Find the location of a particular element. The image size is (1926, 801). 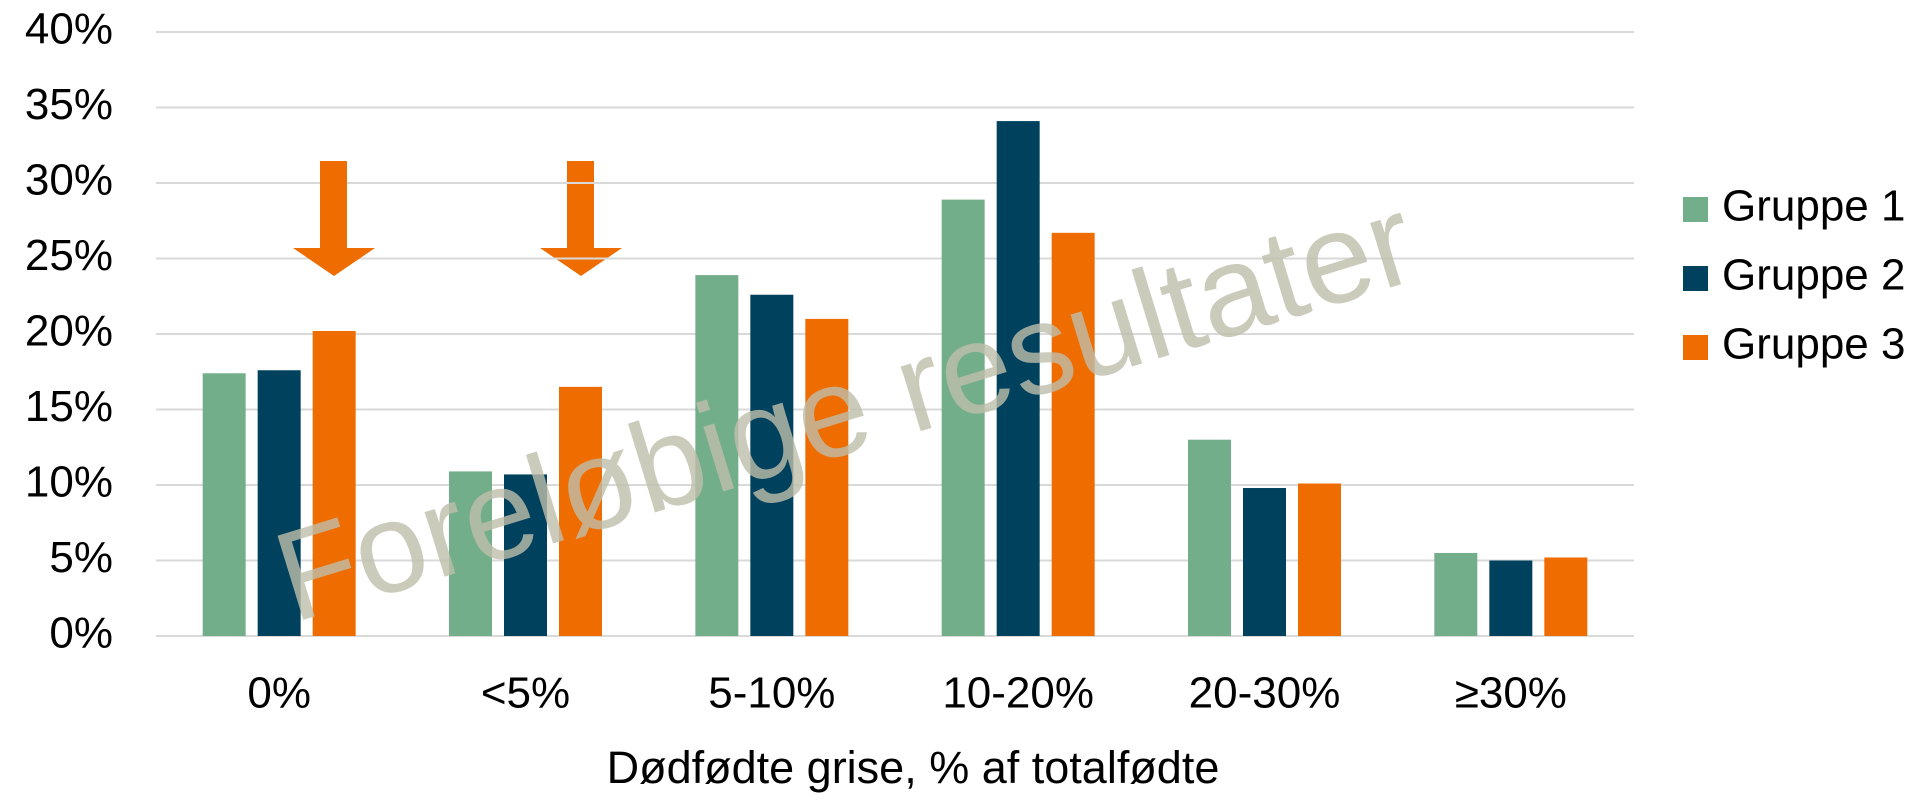

x-axis-title: Dødfødte grise, % af totalfødte is located at coordinates (913, 767).